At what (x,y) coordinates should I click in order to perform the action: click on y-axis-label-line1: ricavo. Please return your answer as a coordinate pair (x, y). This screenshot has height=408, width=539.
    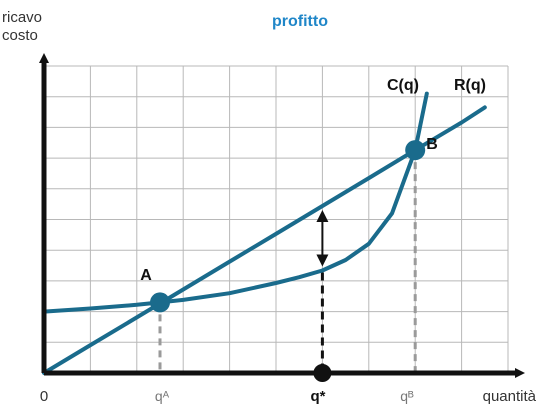
    Looking at the image, I should click on (22, 17).